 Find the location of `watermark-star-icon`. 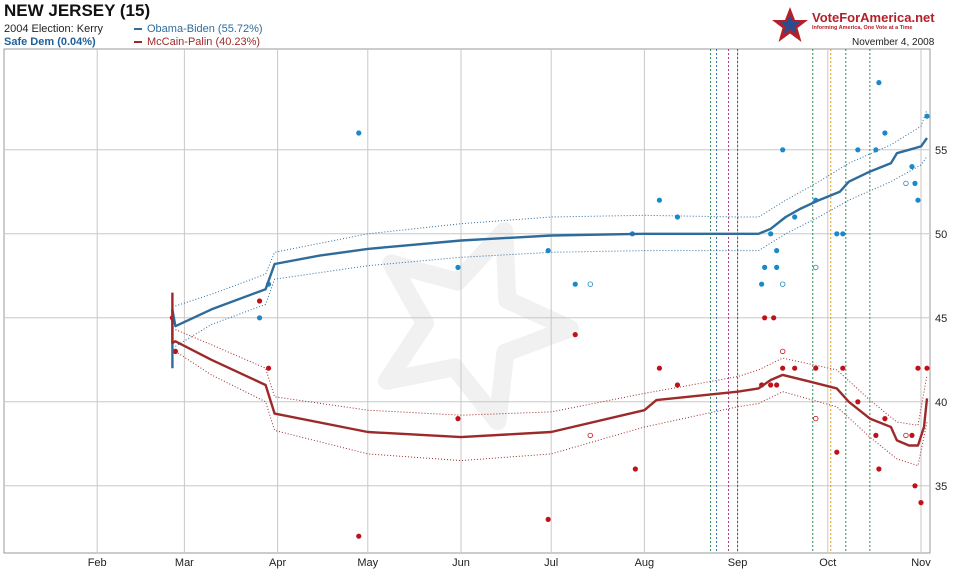

watermark-star-icon is located at coordinates (478, 326).